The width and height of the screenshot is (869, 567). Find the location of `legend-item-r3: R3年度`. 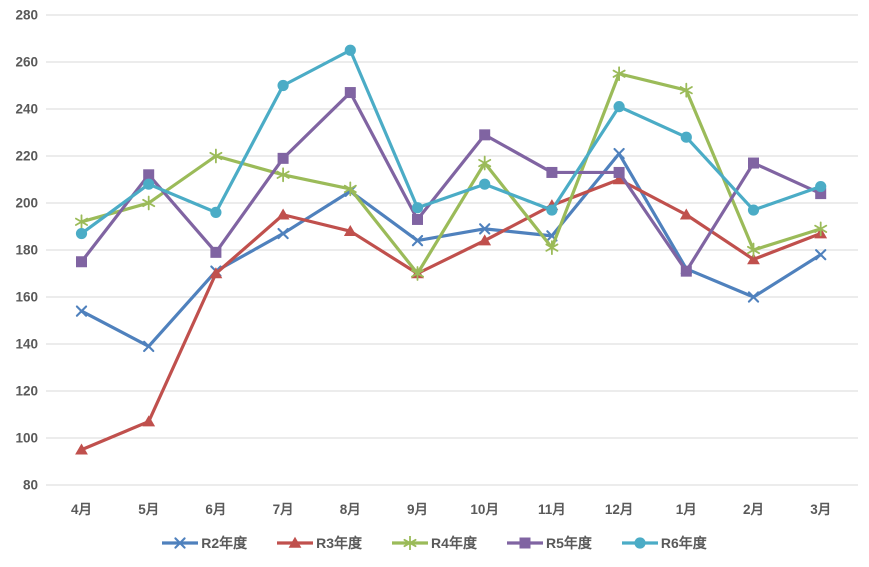

legend-item-r3: R3年度 is located at coordinates (319, 543).